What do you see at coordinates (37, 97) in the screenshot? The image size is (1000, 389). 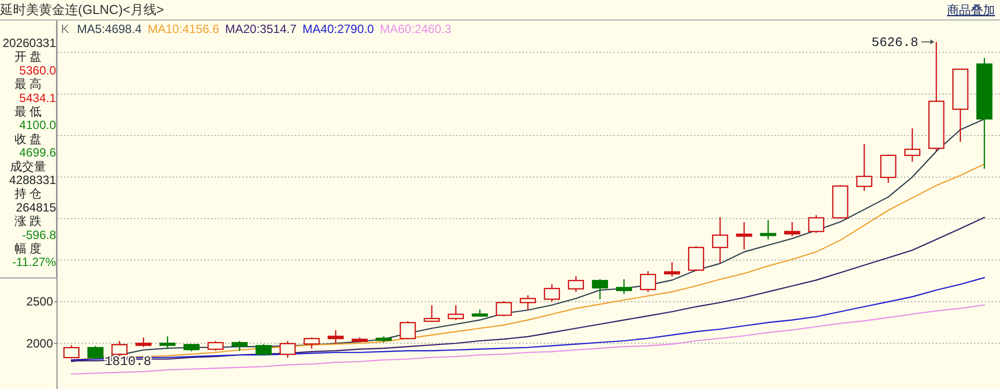 I see `text: 5434.1` at bounding box center [37, 97].